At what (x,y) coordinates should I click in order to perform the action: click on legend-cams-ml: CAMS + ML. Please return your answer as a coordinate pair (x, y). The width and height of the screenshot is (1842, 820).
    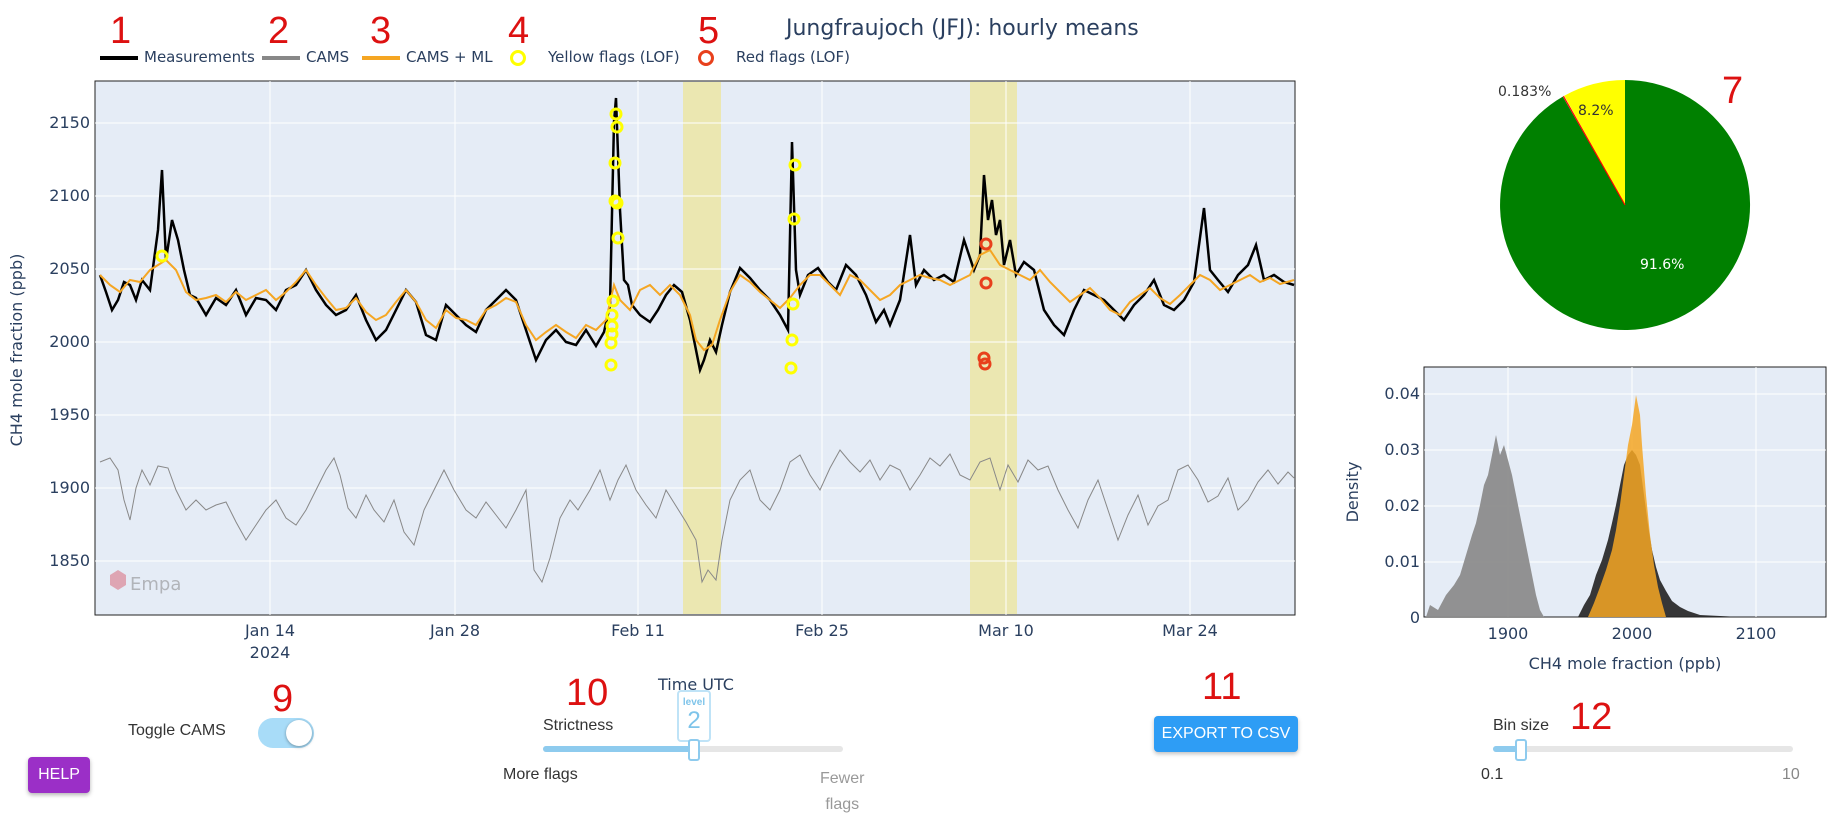
    Looking at the image, I should click on (427, 57).